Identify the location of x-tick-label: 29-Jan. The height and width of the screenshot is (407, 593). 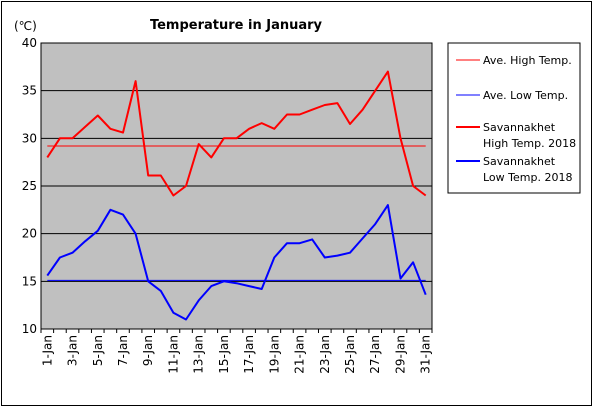
(400, 354).